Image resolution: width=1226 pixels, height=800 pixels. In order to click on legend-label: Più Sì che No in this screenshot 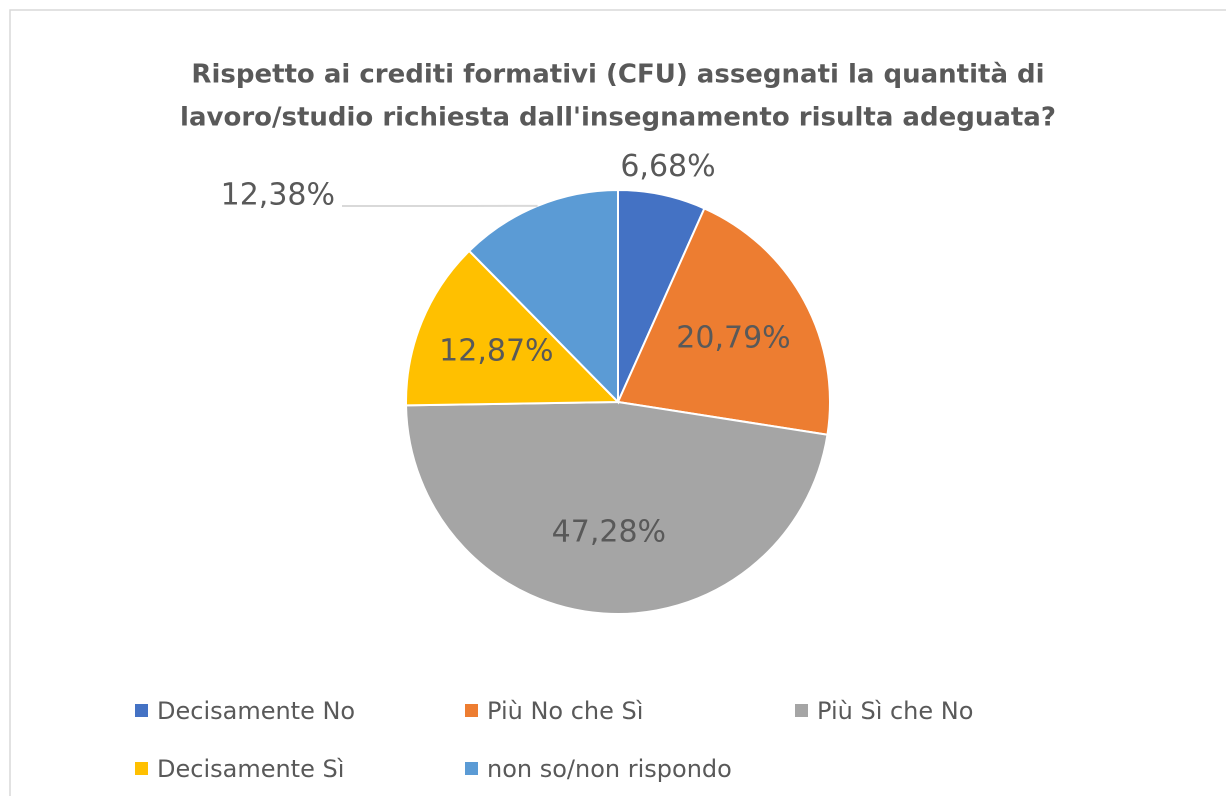, I will do `click(895, 711)`.